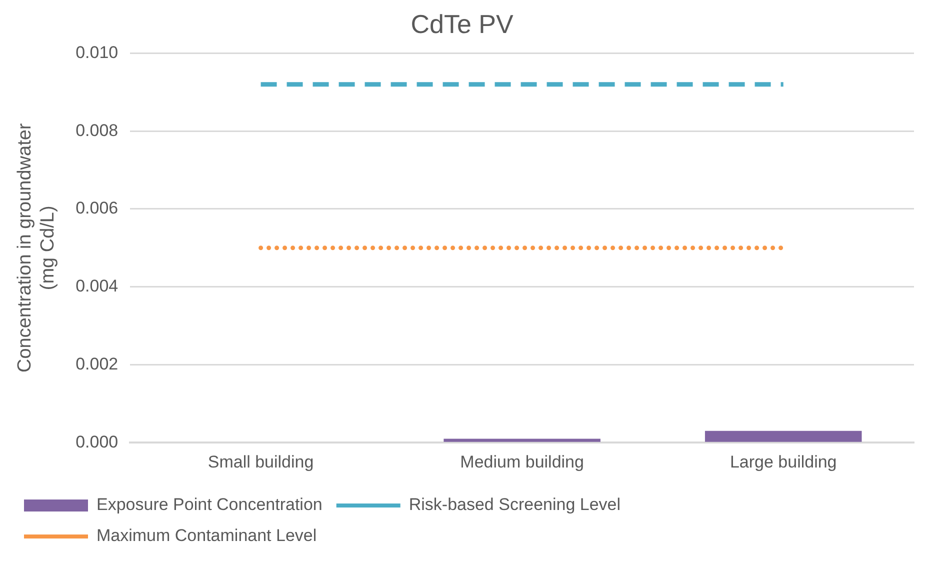 This screenshot has height=565, width=929. Describe the element at coordinates (514, 504) in the screenshot. I see `legend-label: Risk-based Screening Level` at that location.